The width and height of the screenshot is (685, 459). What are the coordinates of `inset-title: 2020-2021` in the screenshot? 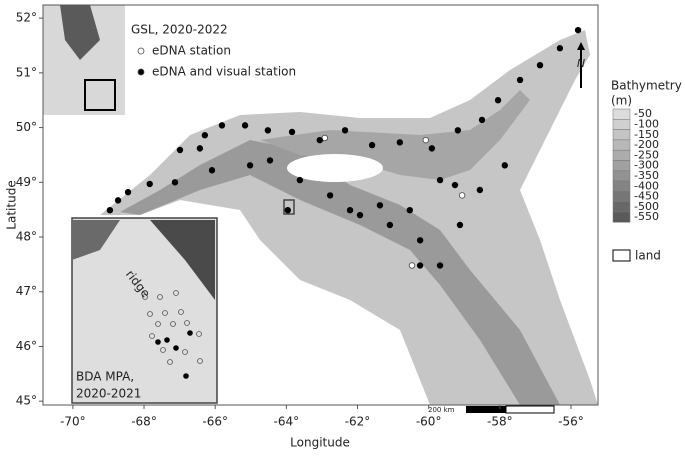 It's located at (108, 394).